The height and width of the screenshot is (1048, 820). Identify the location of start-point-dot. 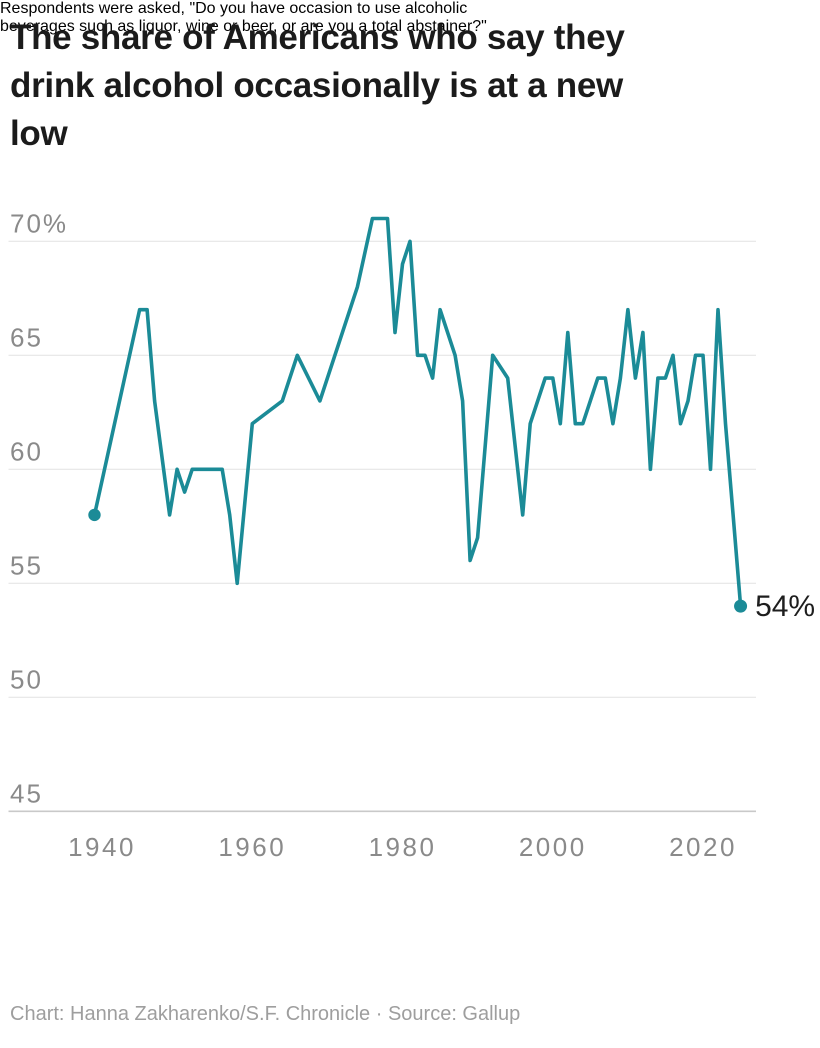
(94, 515).